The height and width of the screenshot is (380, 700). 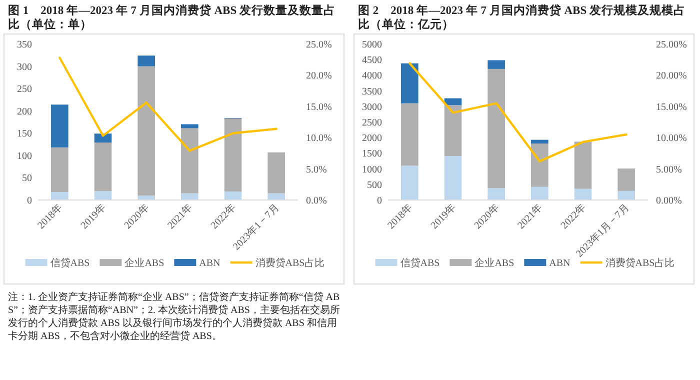 I want to click on y2-tick-label: 25.00%, so click(x=671, y=45).